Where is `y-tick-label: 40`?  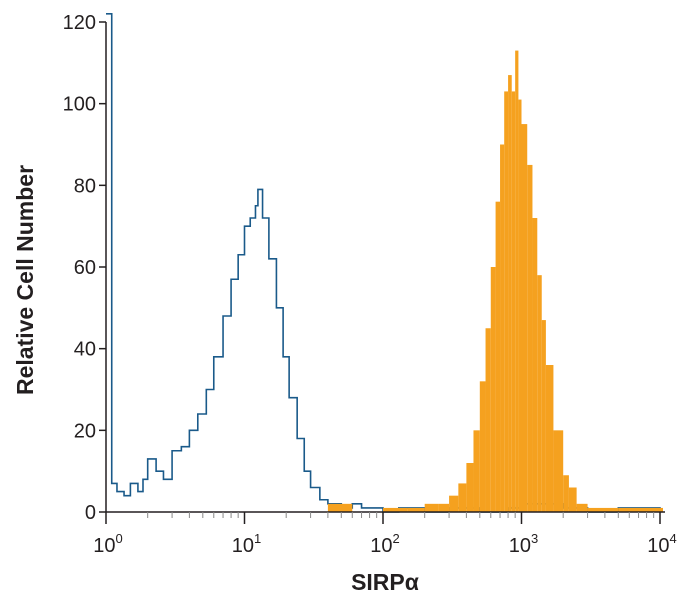
y-tick-label: 40 is located at coordinates (85, 350).